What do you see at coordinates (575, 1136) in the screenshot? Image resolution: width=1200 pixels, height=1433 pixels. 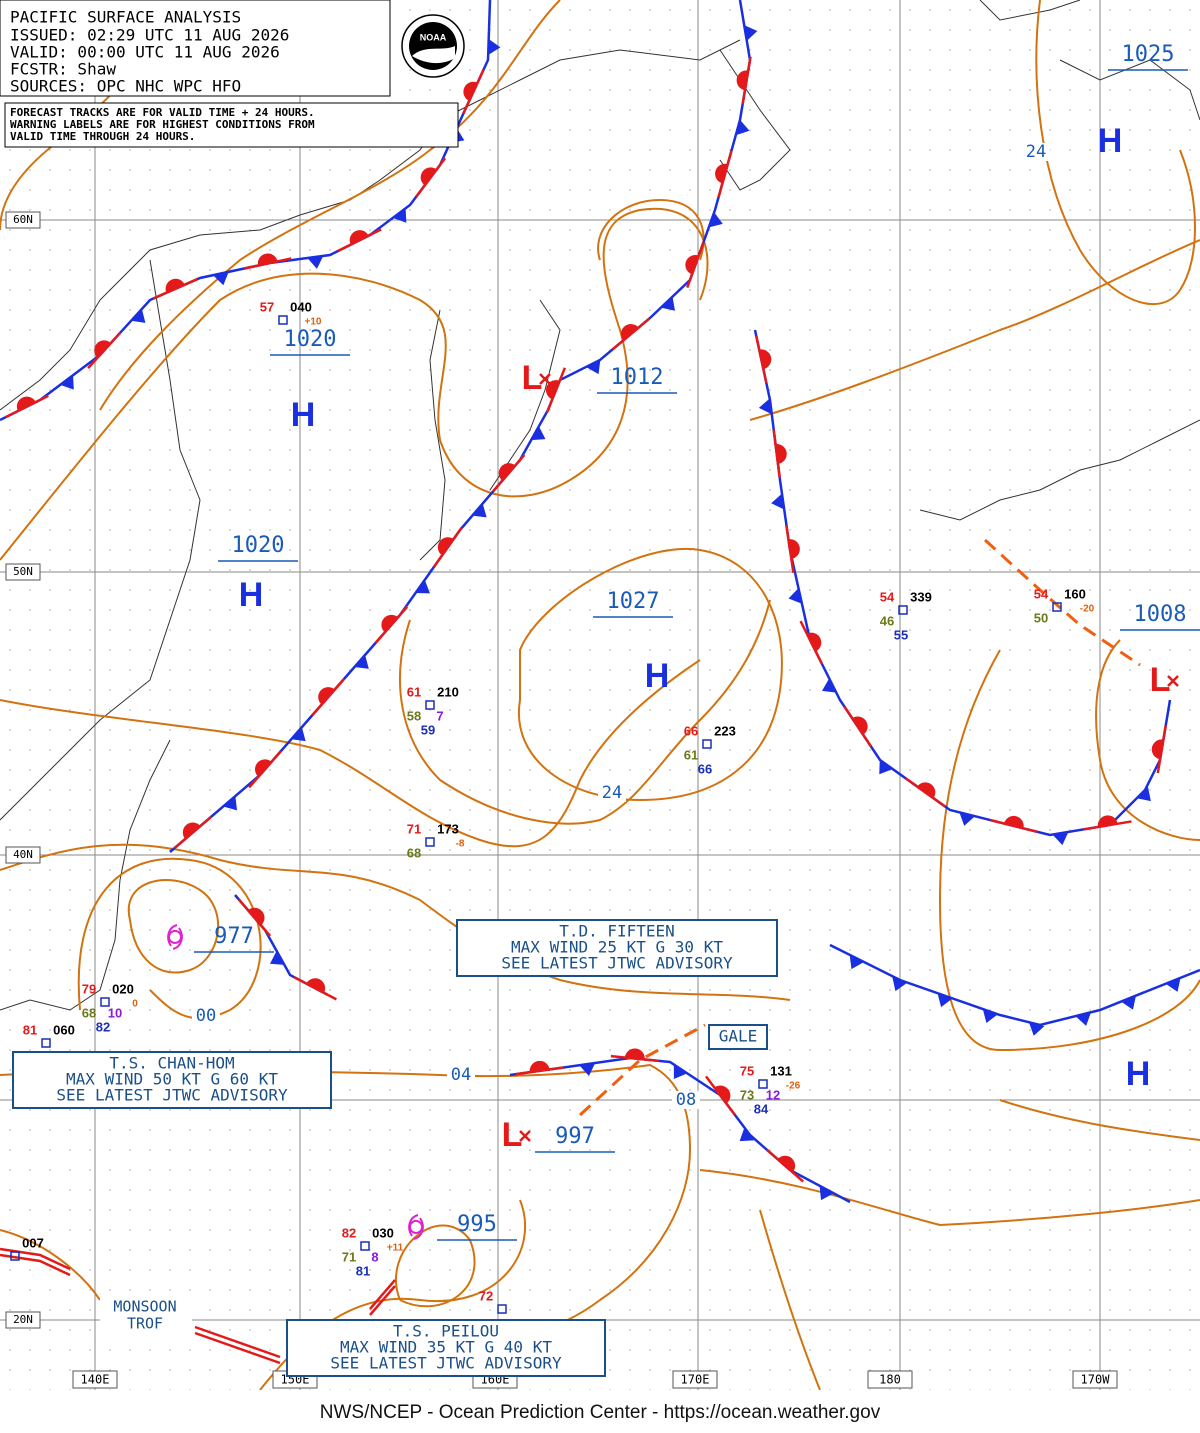 I see `pressure-label: 997` at bounding box center [575, 1136].